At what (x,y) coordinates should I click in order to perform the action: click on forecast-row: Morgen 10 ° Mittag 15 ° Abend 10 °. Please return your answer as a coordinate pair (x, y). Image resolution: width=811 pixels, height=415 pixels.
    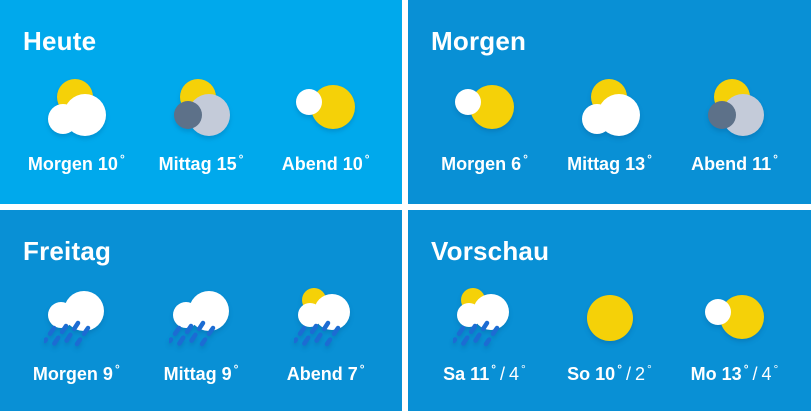
    Looking at the image, I should click on (201, 125).